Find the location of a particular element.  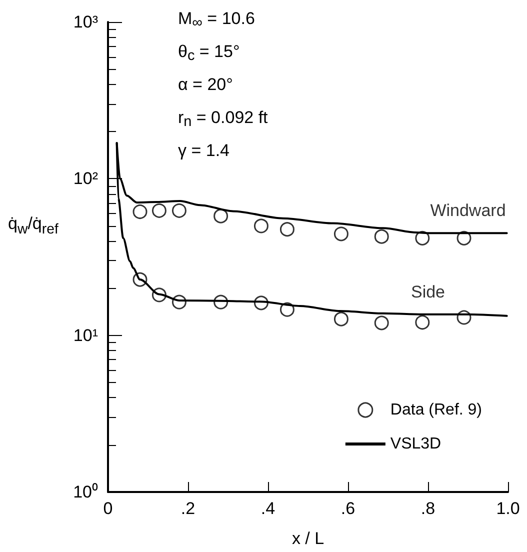

legend-label: Data (Ref. 9) is located at coordinates (436, 410).